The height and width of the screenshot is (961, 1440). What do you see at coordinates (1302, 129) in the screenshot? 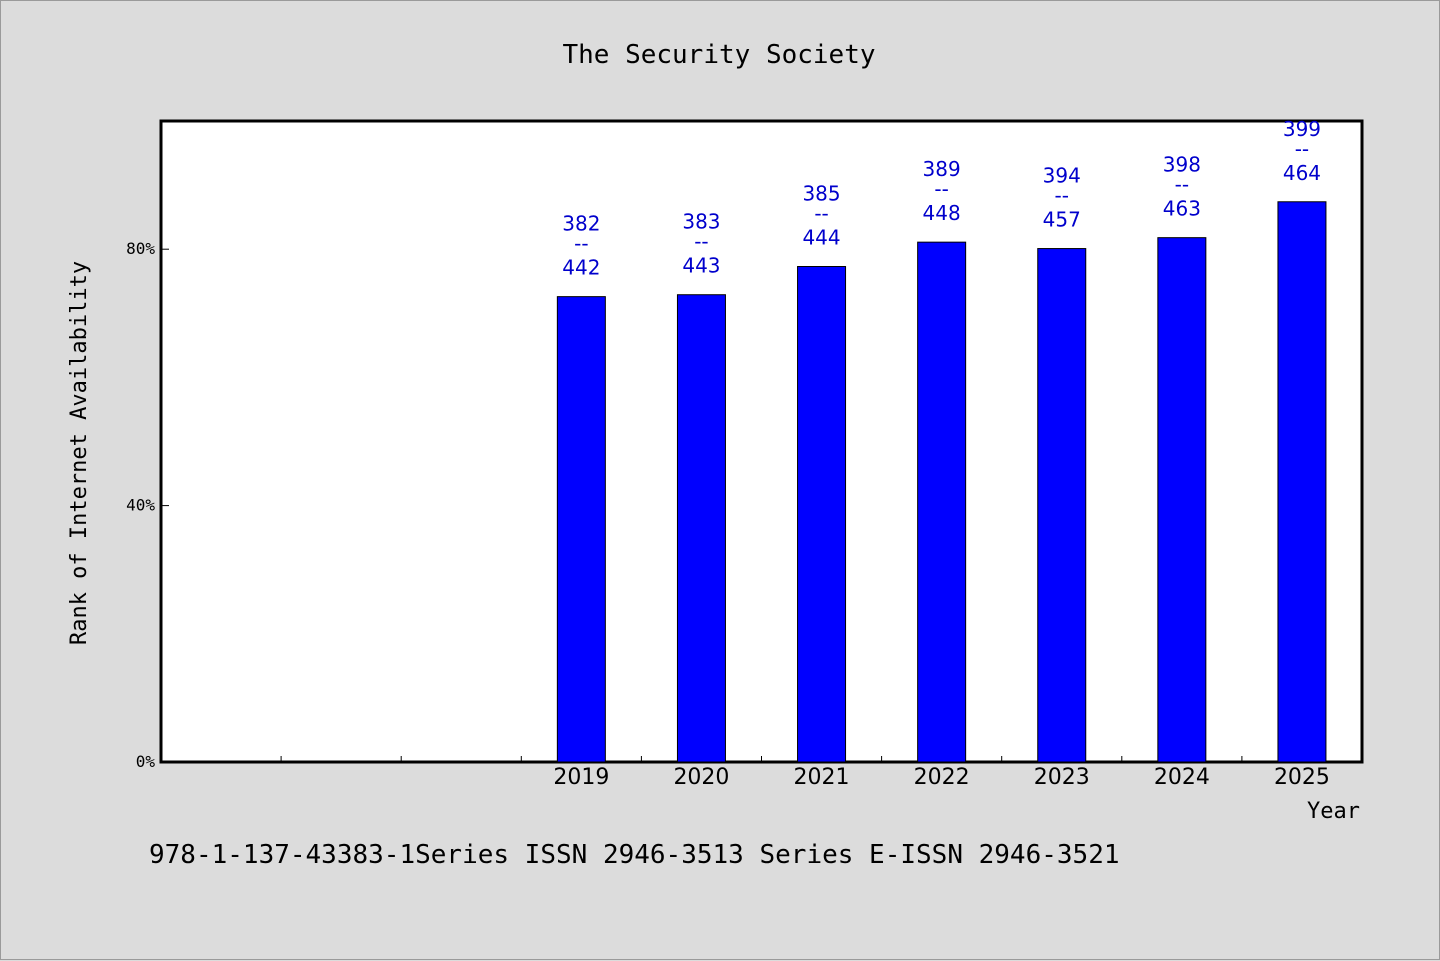
I see `data-label-top: 399` at bounding box center [1302, 129].